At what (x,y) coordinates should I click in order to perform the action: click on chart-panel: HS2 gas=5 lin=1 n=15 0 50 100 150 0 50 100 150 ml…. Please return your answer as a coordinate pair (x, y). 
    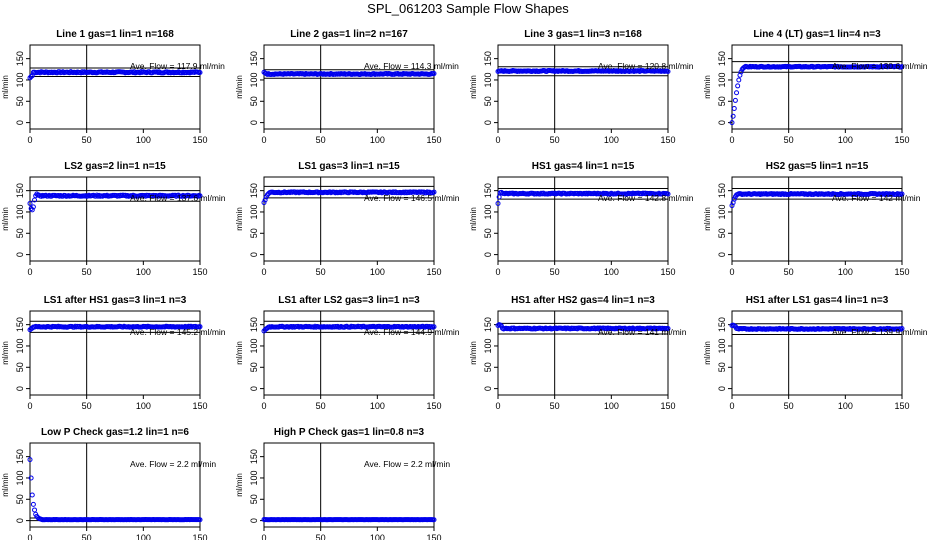
    Looking at the image, I should click on (812, 219).